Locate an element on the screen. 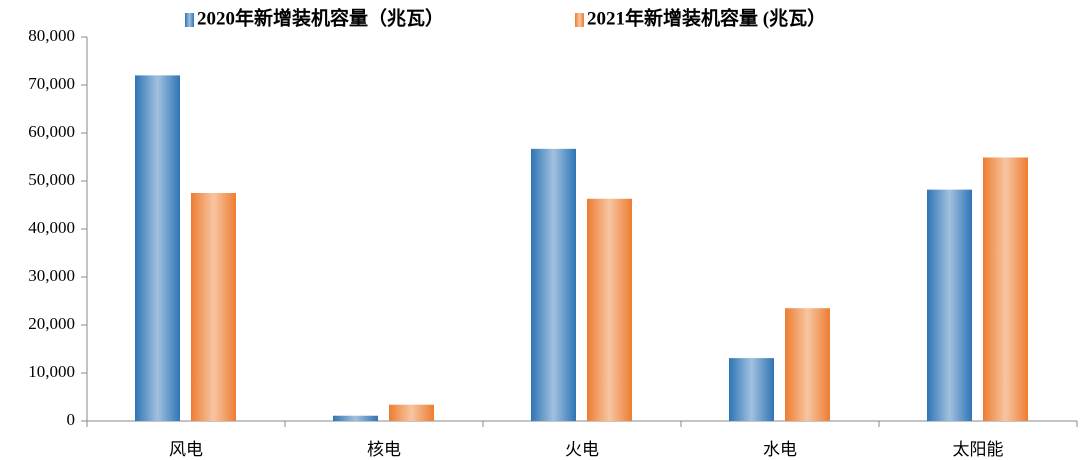 The image size is (1080, 460). legend-label: 2020年新增装机容量（兆瓦） is located at coordinates (320, 17).